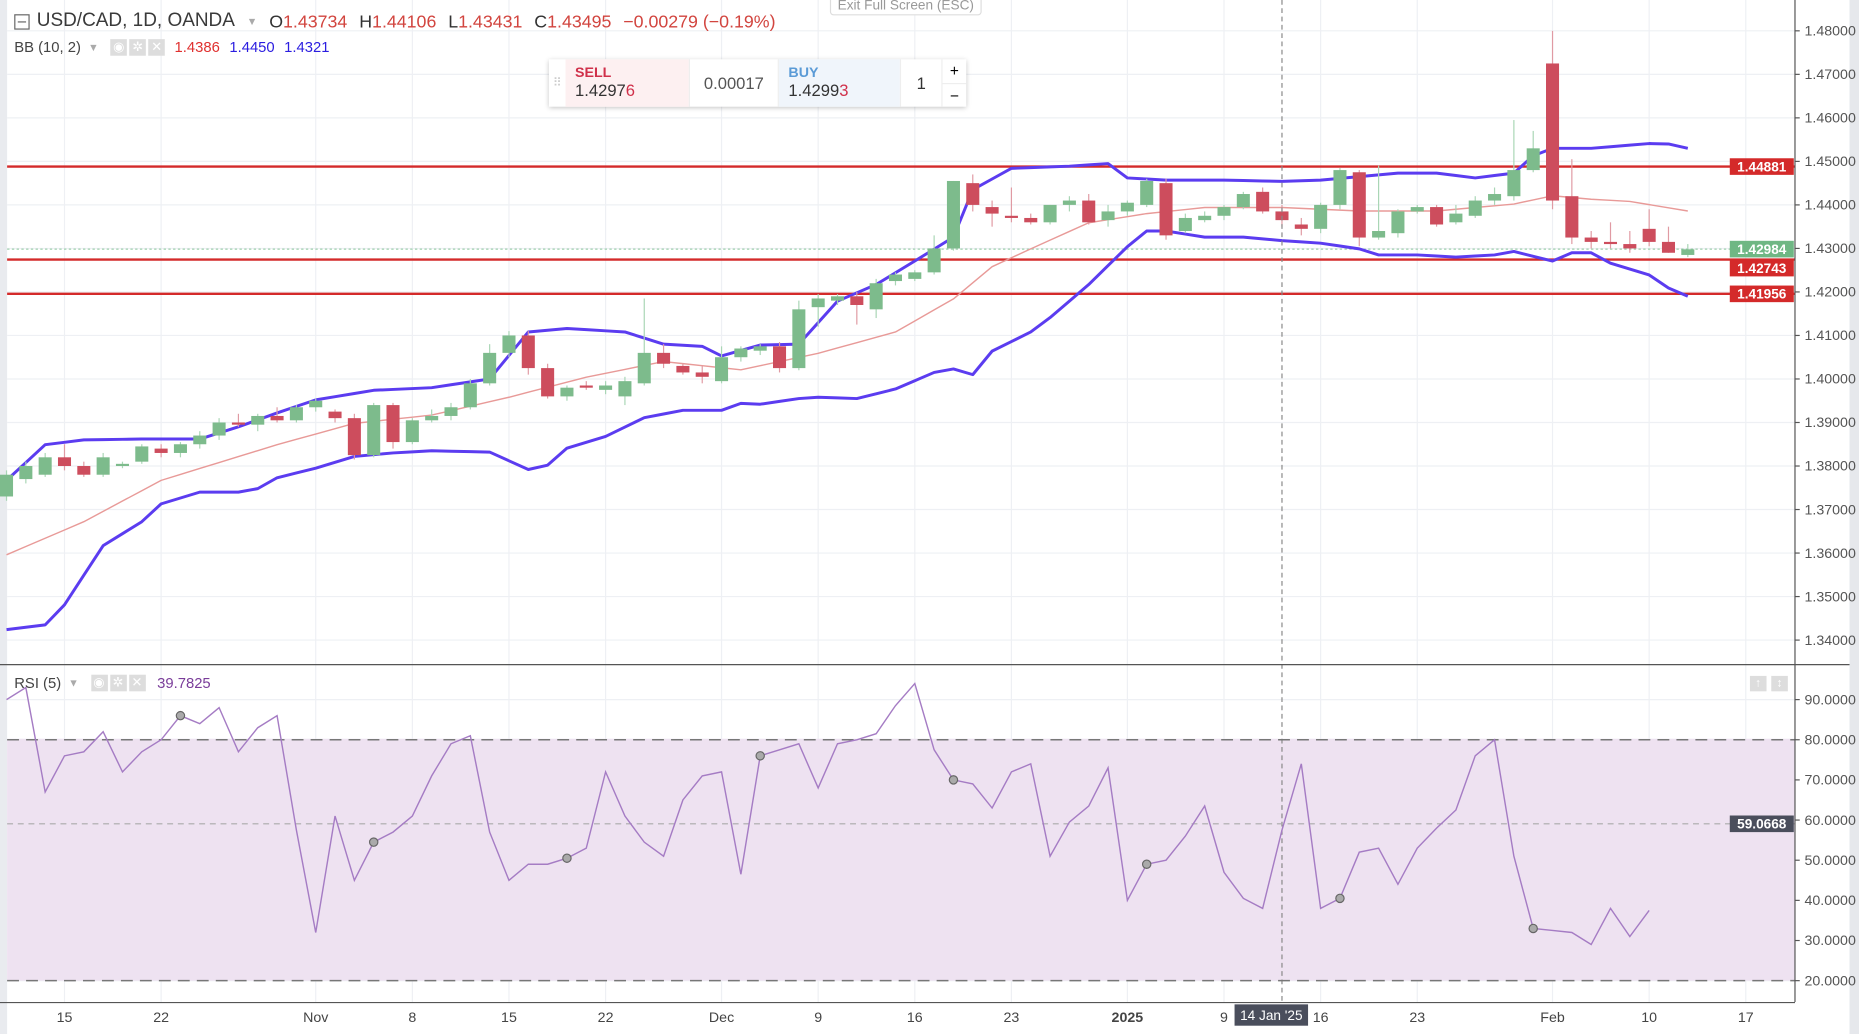 This screenshot has height=1034, width=1859. What do you see at coordinates (1854, 517) in the screenshot?
I see `right-scrollbar` at bounding box center [1854, 517].